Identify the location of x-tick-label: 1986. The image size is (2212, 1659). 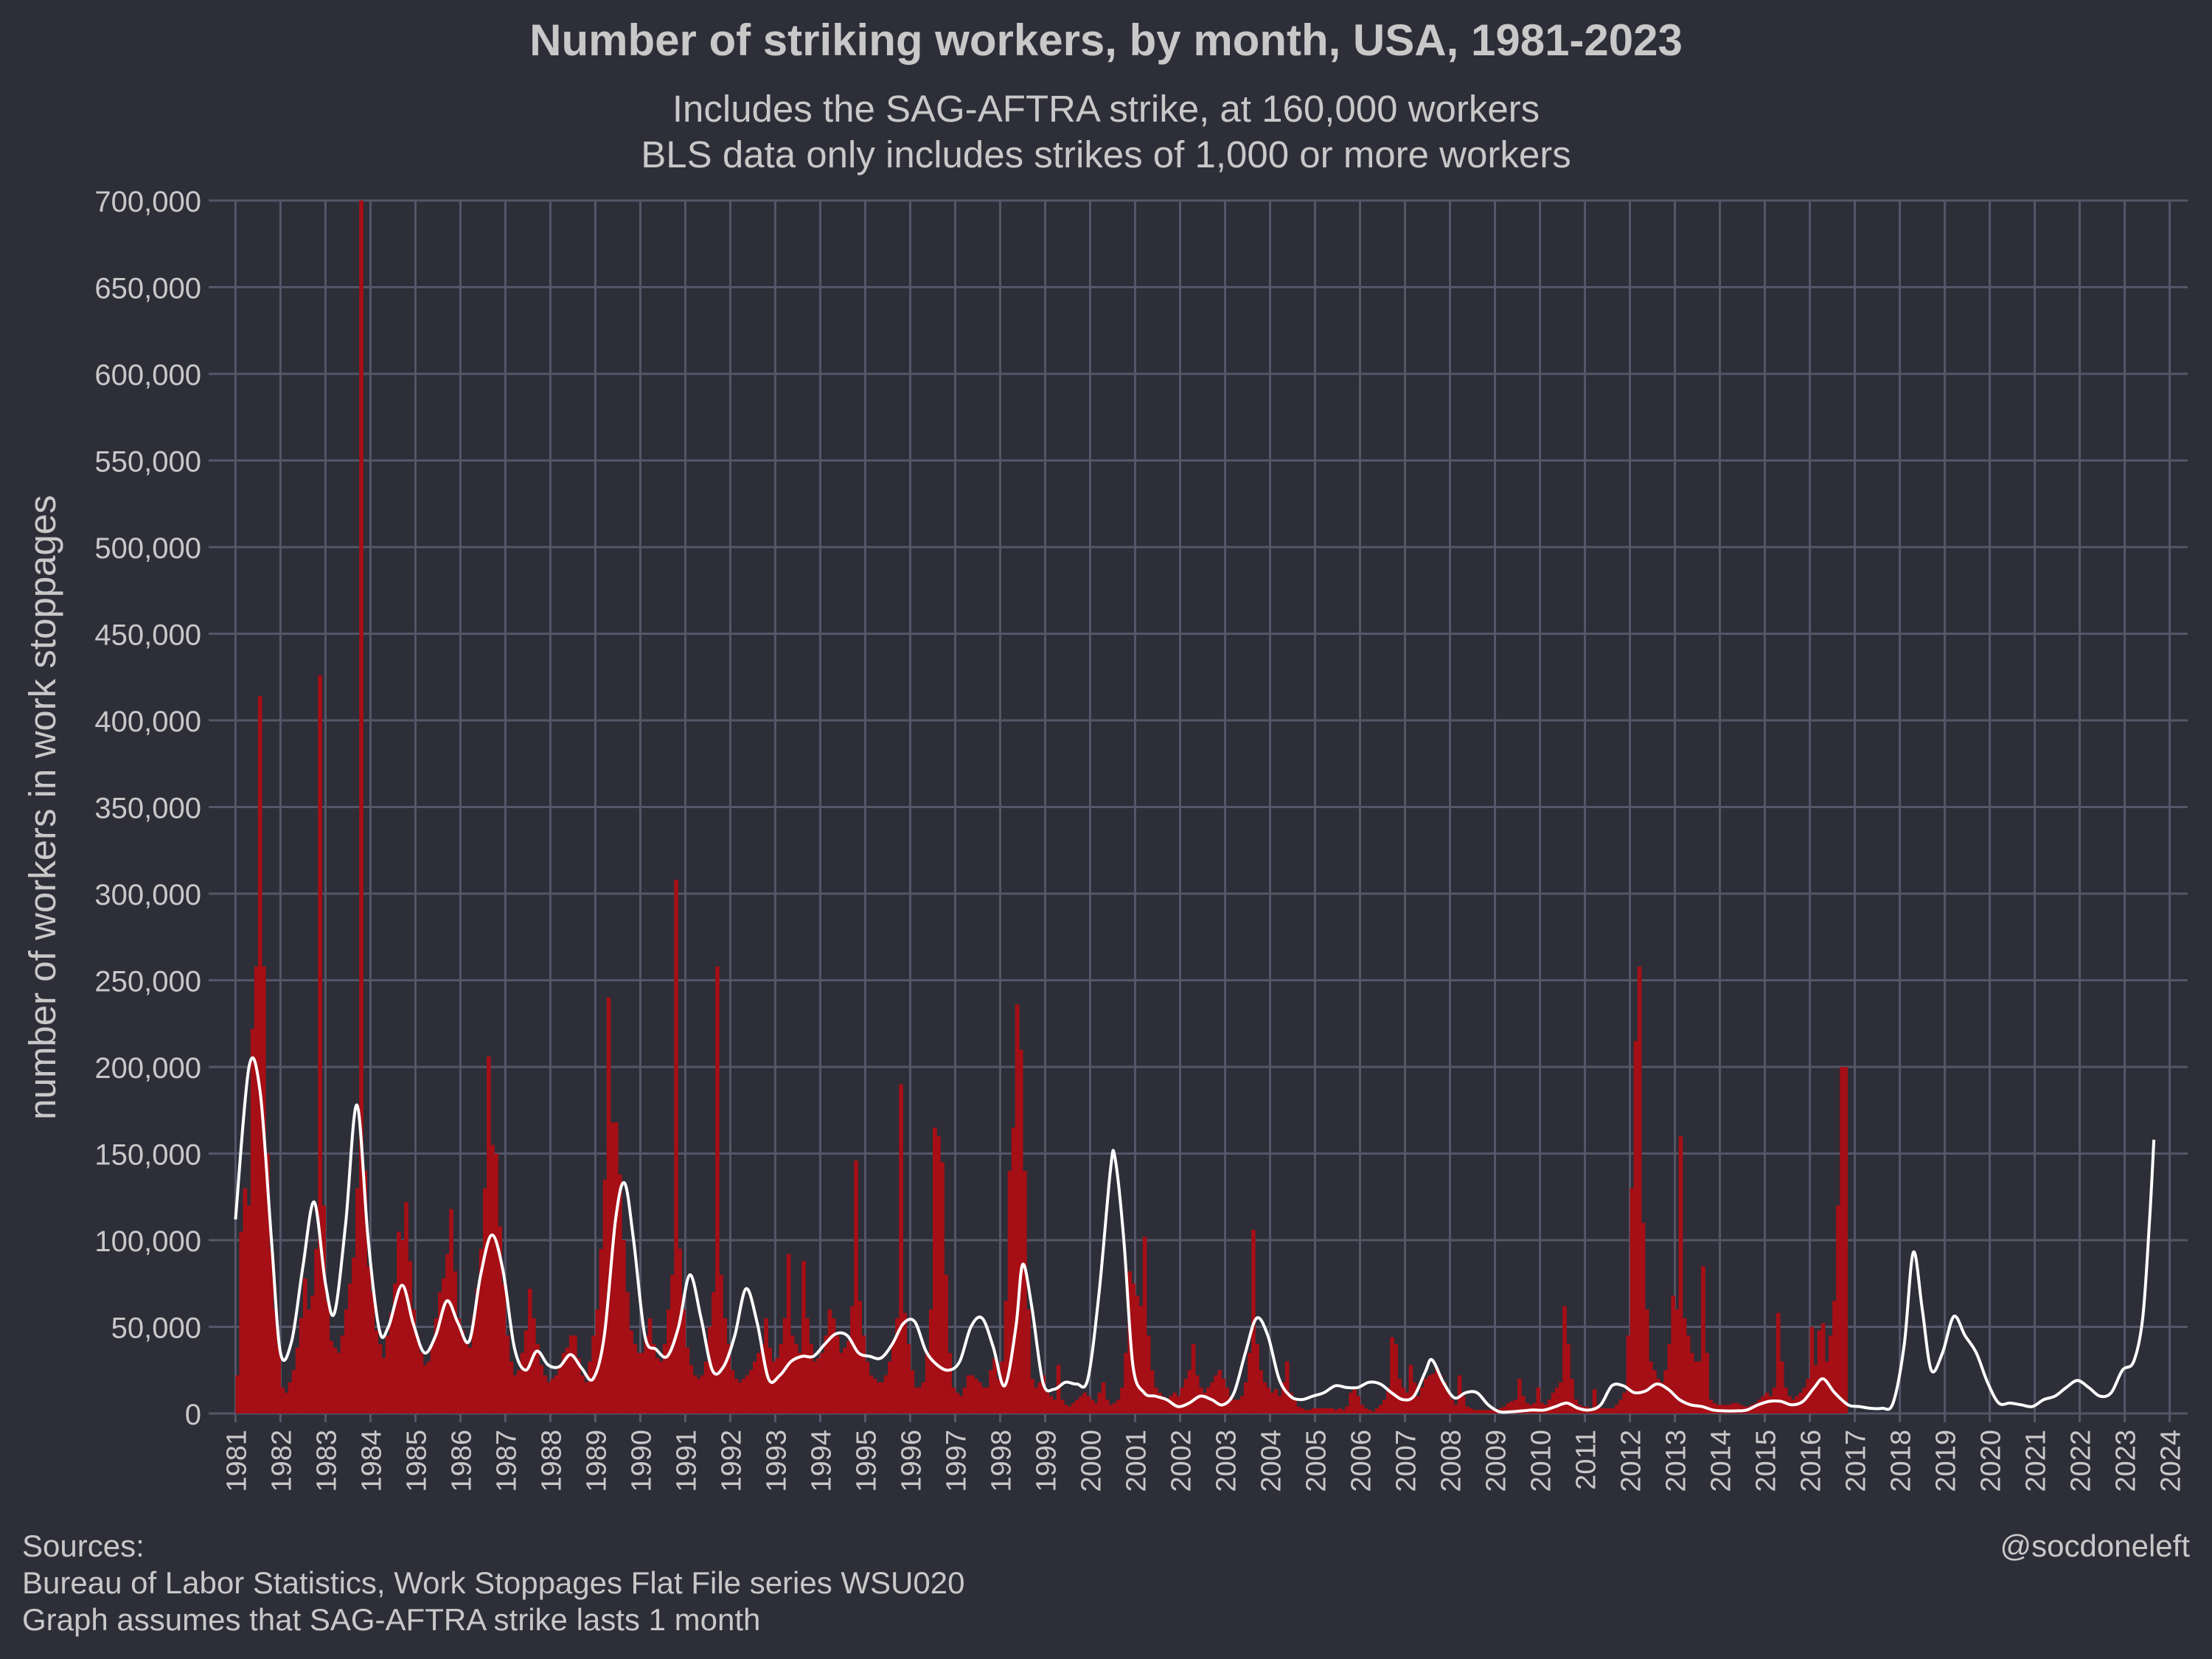
(461, 1461).